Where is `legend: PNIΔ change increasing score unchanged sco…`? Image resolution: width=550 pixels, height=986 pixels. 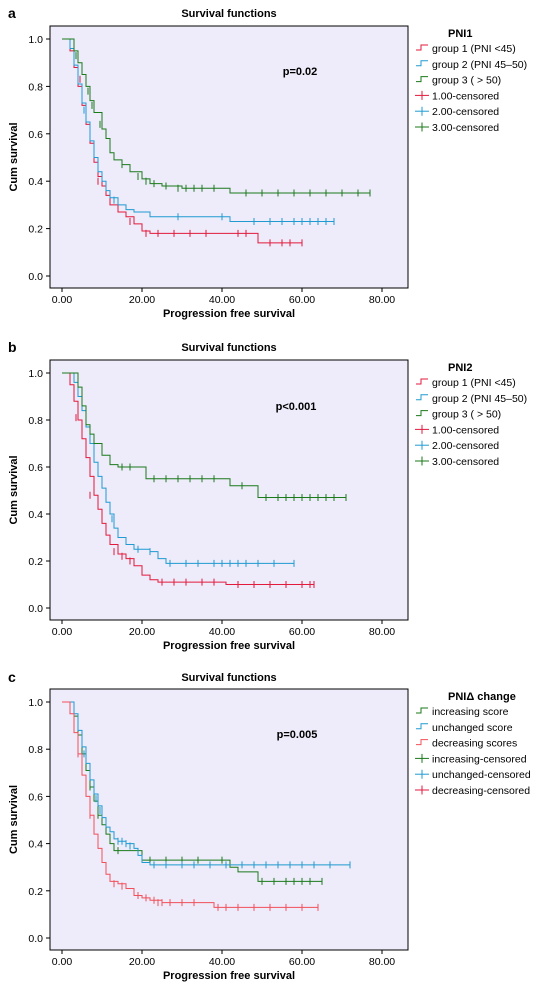
legend: PNIΔ change increasing score unchanged sco… is located at coordinates (473, 744).